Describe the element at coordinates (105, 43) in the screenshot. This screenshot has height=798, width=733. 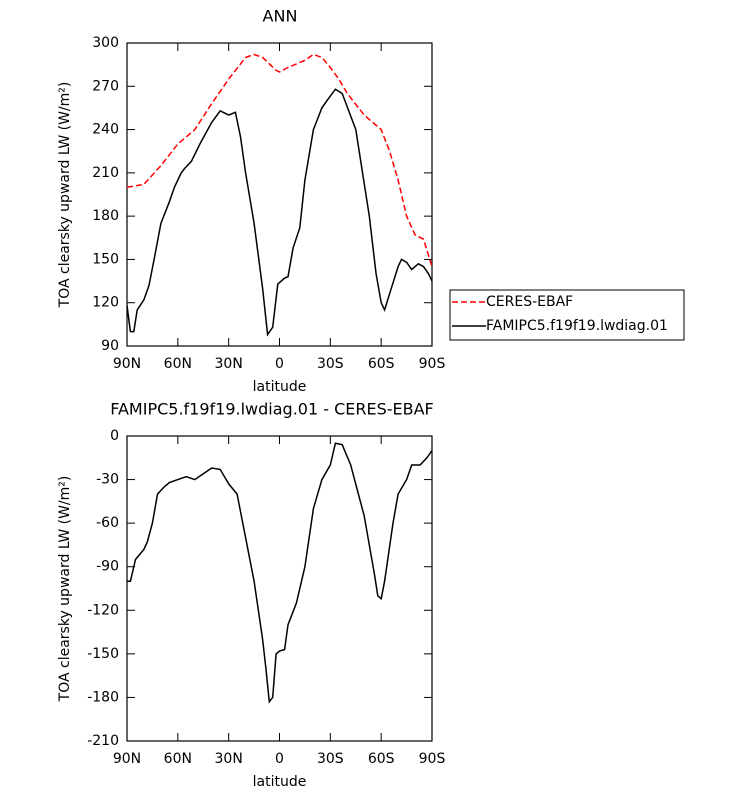
I see `y-tick-label: 300` at that location.